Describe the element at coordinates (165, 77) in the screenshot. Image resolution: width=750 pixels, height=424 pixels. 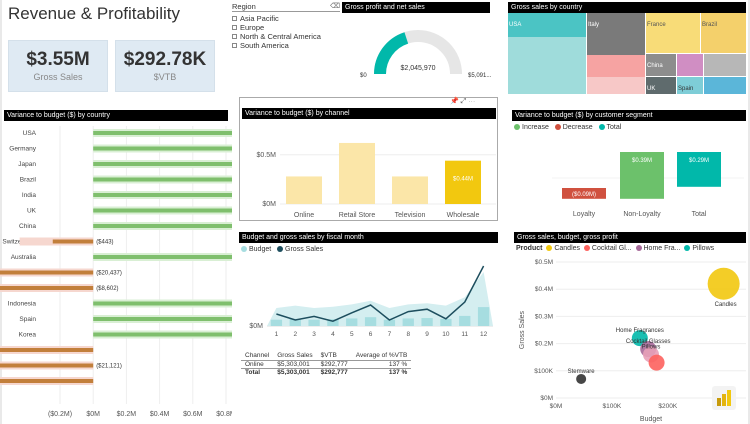
I see `kpi-label: $VTB` at that location.